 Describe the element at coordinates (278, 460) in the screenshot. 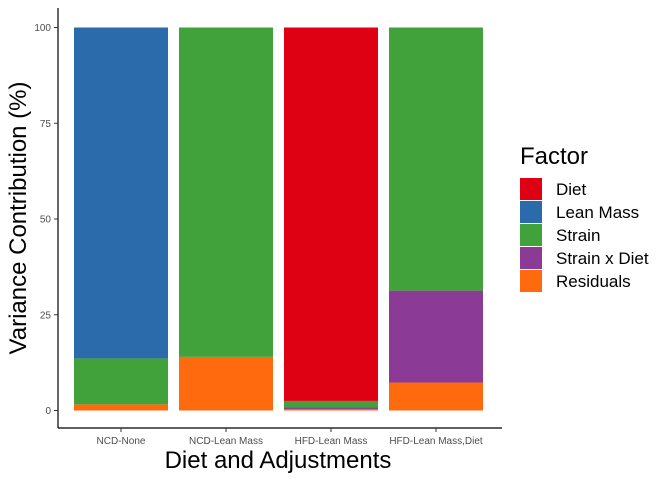

I see `x-axis-title: Diet and Adjustments` at that location.